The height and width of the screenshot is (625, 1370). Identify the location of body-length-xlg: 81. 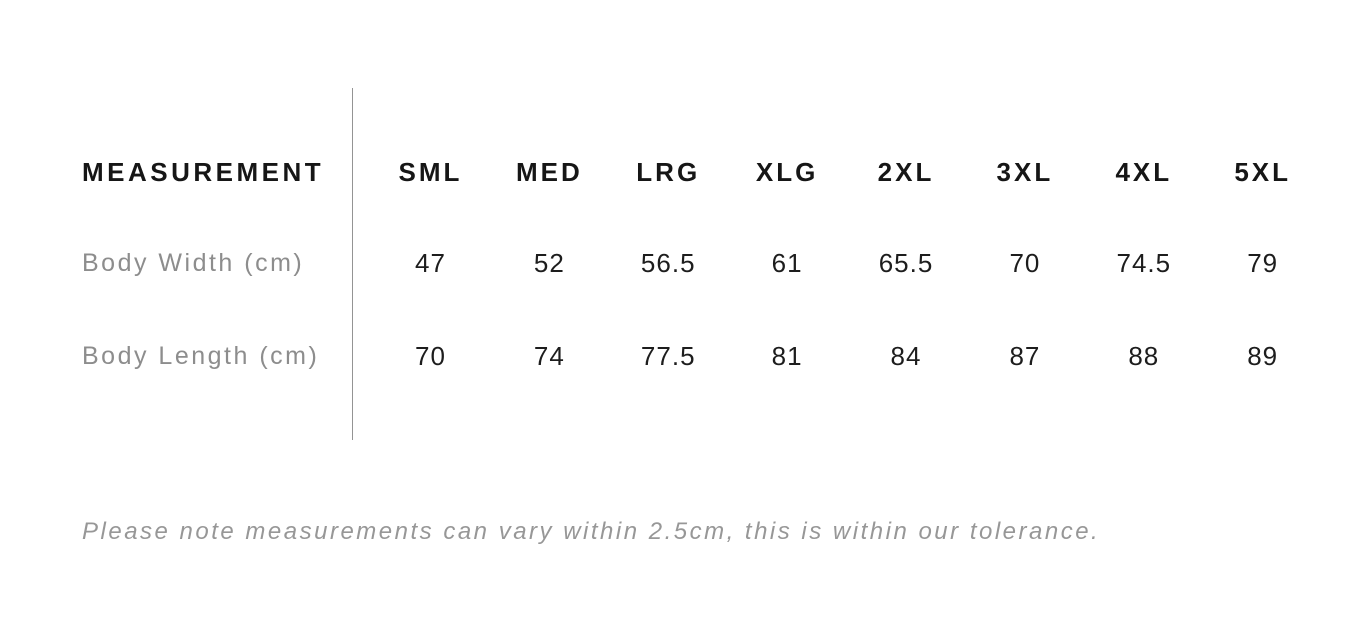
(787, 355).